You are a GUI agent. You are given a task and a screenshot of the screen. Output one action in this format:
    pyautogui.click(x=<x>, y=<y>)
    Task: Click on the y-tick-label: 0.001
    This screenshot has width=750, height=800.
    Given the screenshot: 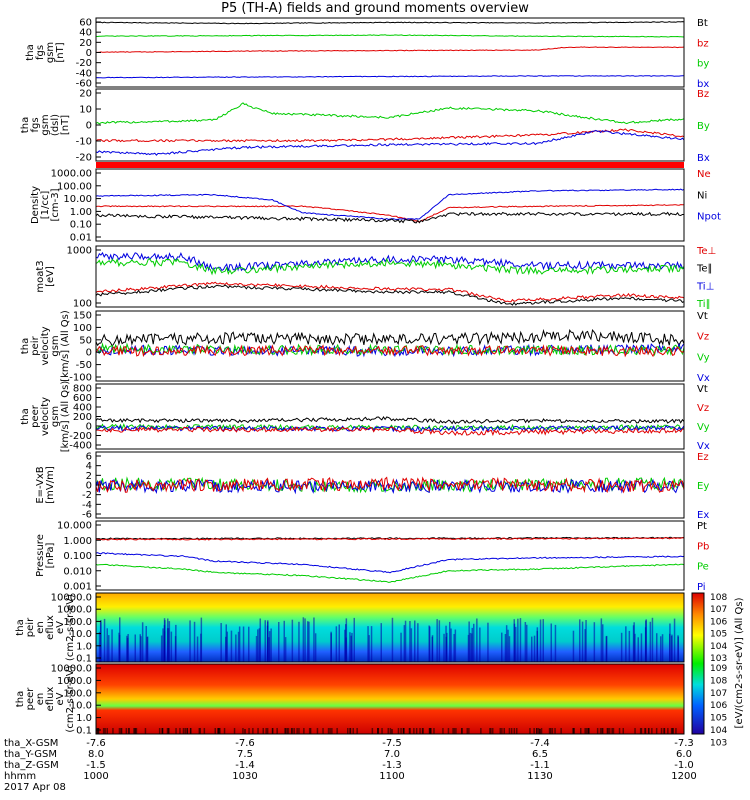 What is the action you would take?
    pyautogui.click(x=77, y=587)
    